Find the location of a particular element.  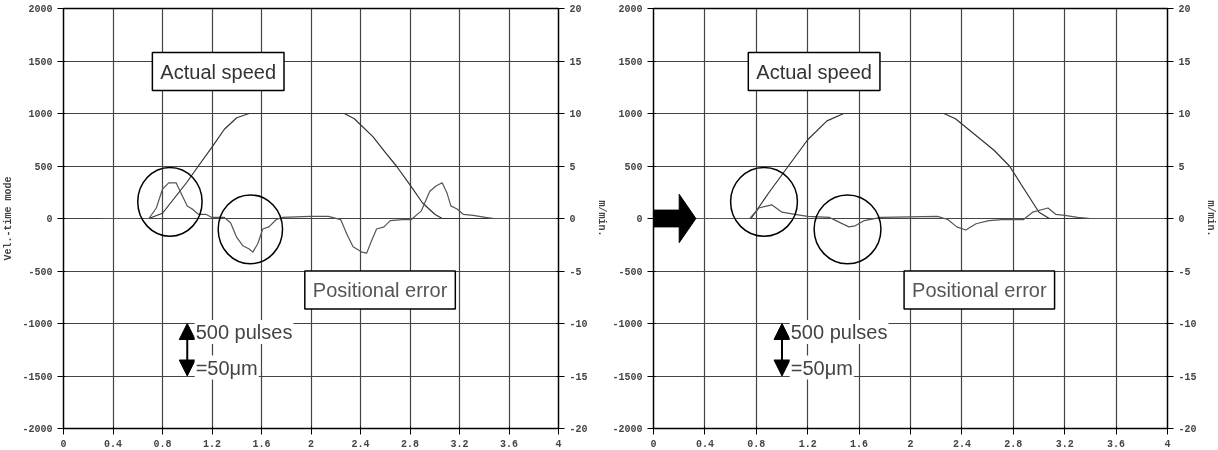

text: Positional error is located at coordinates (979, 289).